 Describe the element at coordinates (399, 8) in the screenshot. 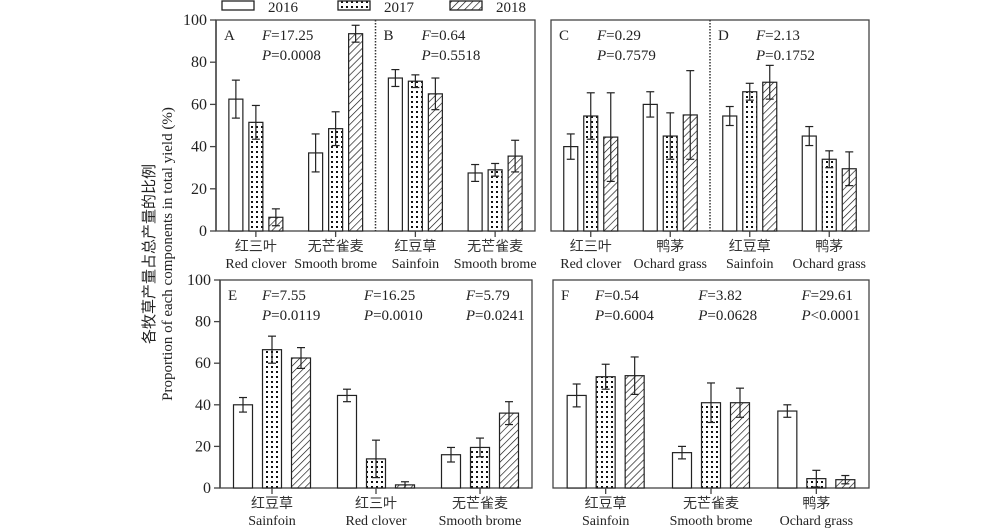

I see `legend-label-2017: 2017` at that location.